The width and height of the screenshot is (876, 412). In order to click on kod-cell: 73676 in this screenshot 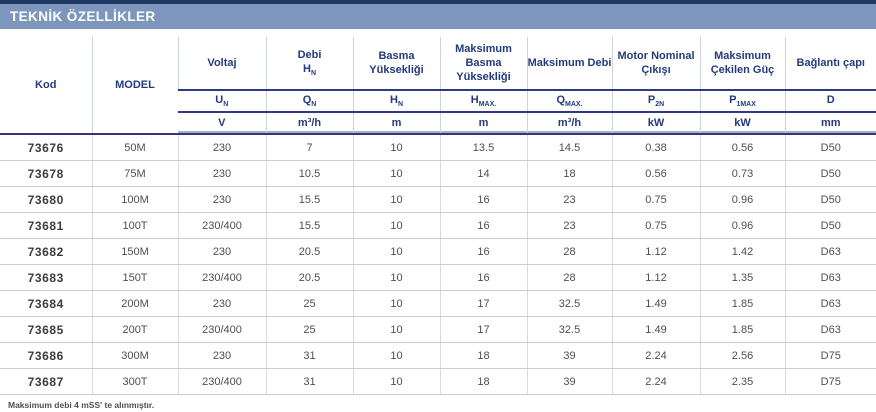, I will do `click(46, 147)`.